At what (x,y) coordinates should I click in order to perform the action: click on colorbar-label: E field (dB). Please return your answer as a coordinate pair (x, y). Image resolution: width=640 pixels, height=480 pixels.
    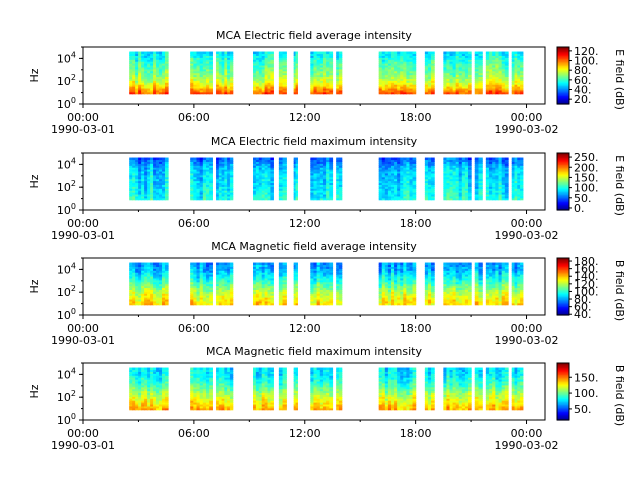
    Looking at the image, I should click on (619, 79).